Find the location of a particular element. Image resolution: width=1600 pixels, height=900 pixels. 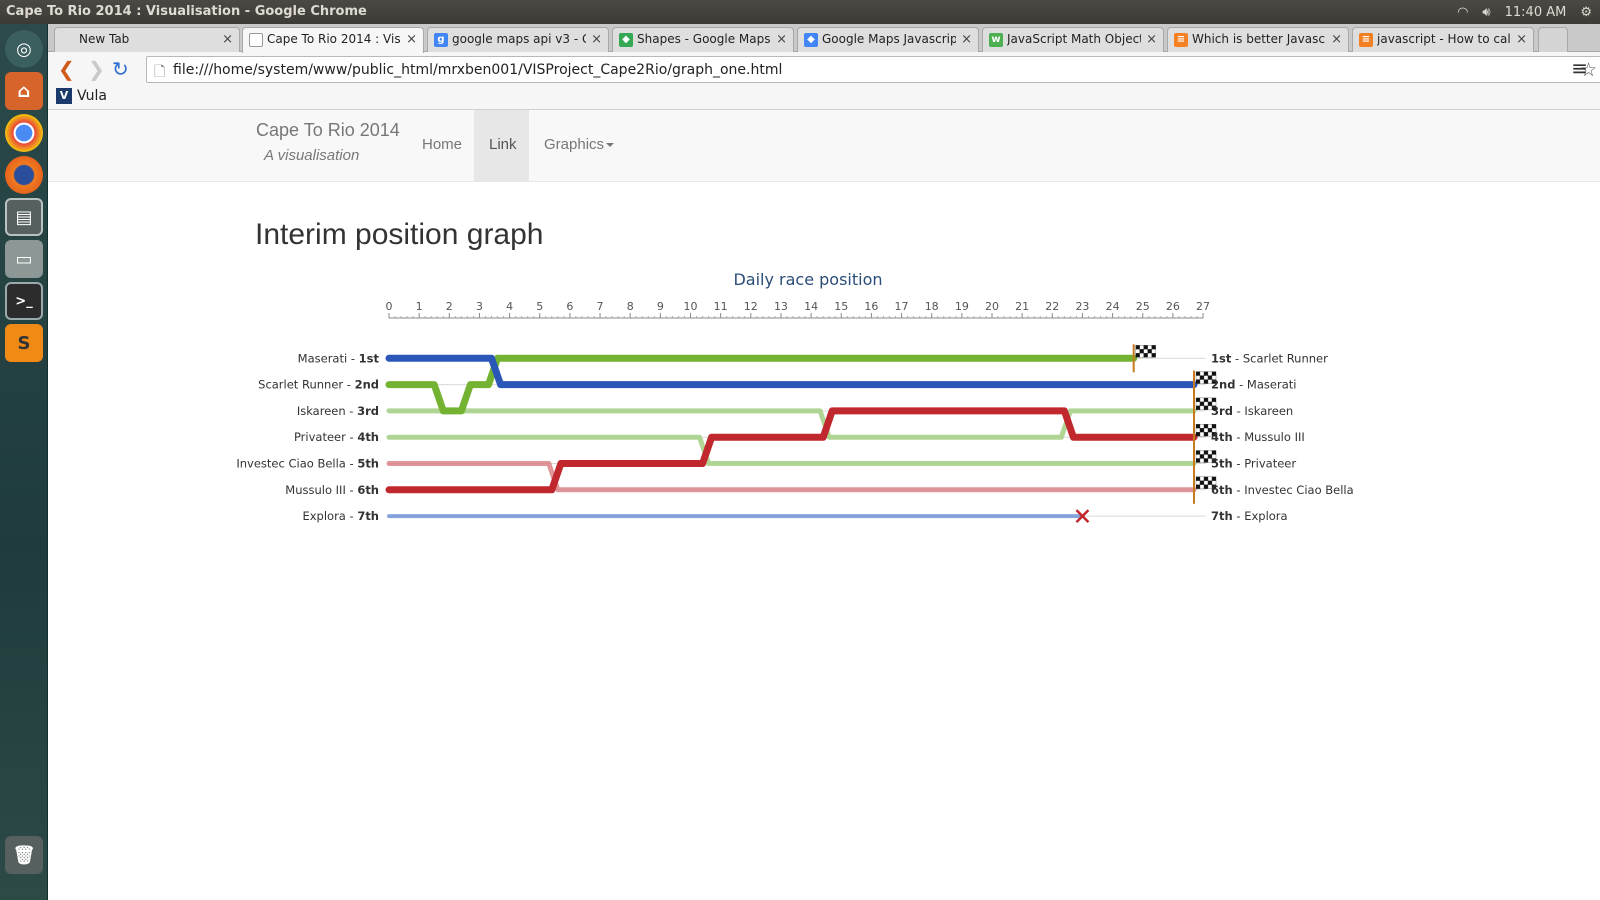

x-tick-label: 21 is located at coordinates (1022, 306).